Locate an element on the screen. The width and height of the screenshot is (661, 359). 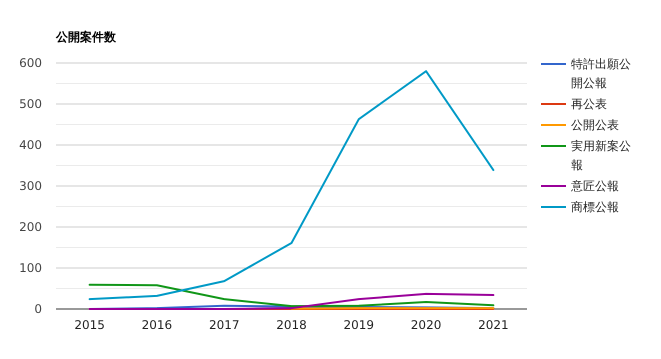
chart-title: 公開案件数 is located at coordinates (86, 37).